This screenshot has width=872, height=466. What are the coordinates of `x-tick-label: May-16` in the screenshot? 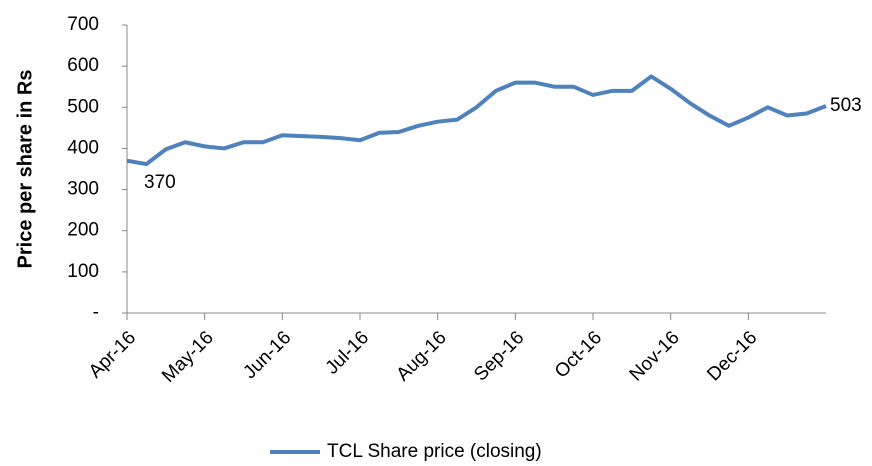 It's located at (188, 357).